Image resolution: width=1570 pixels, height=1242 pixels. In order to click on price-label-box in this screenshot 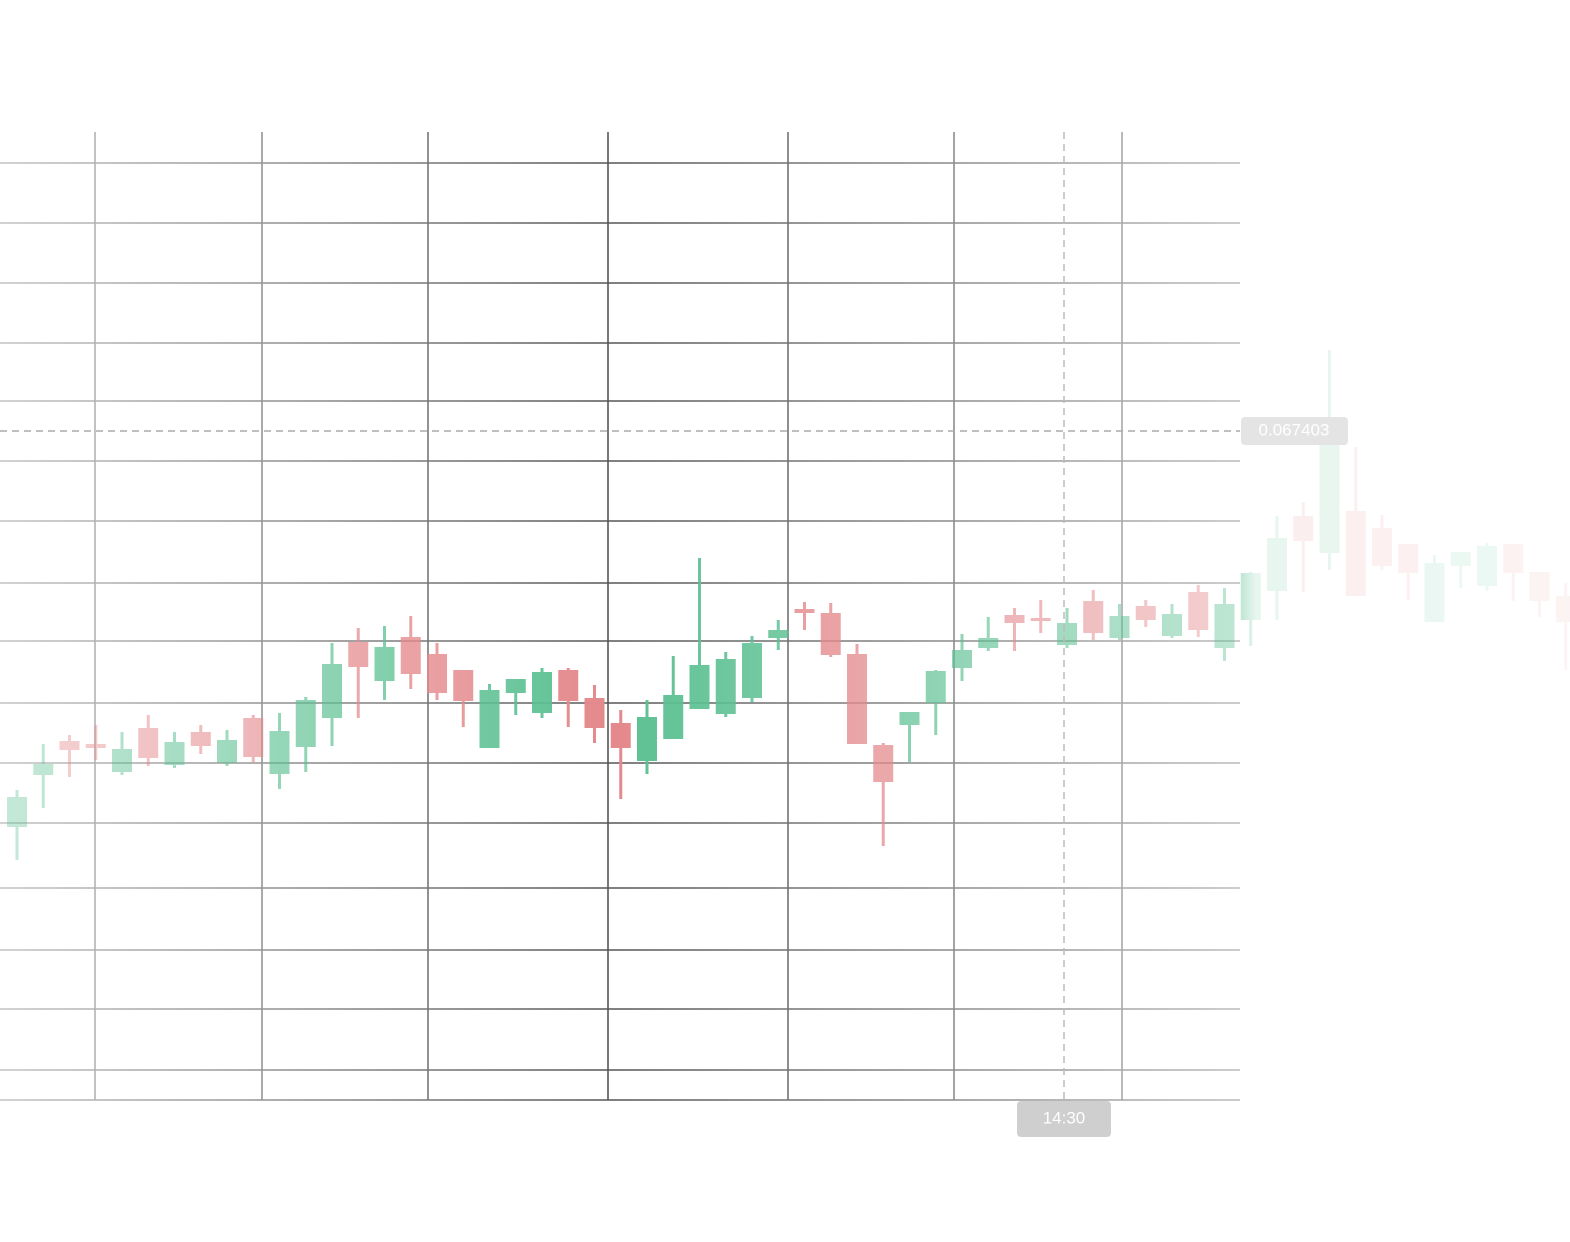, I will do `click(1294, 431)`.